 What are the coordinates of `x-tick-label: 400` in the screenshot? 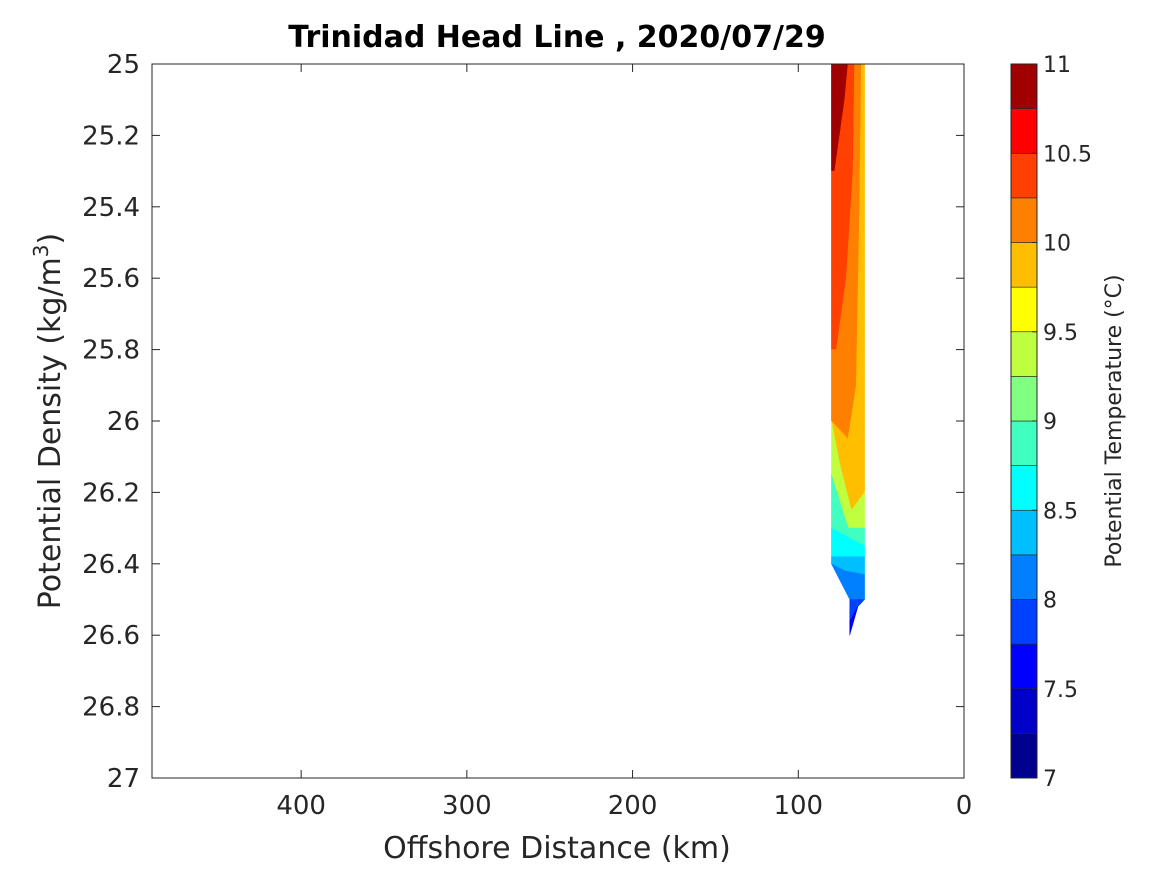 It's located at (301, 806).